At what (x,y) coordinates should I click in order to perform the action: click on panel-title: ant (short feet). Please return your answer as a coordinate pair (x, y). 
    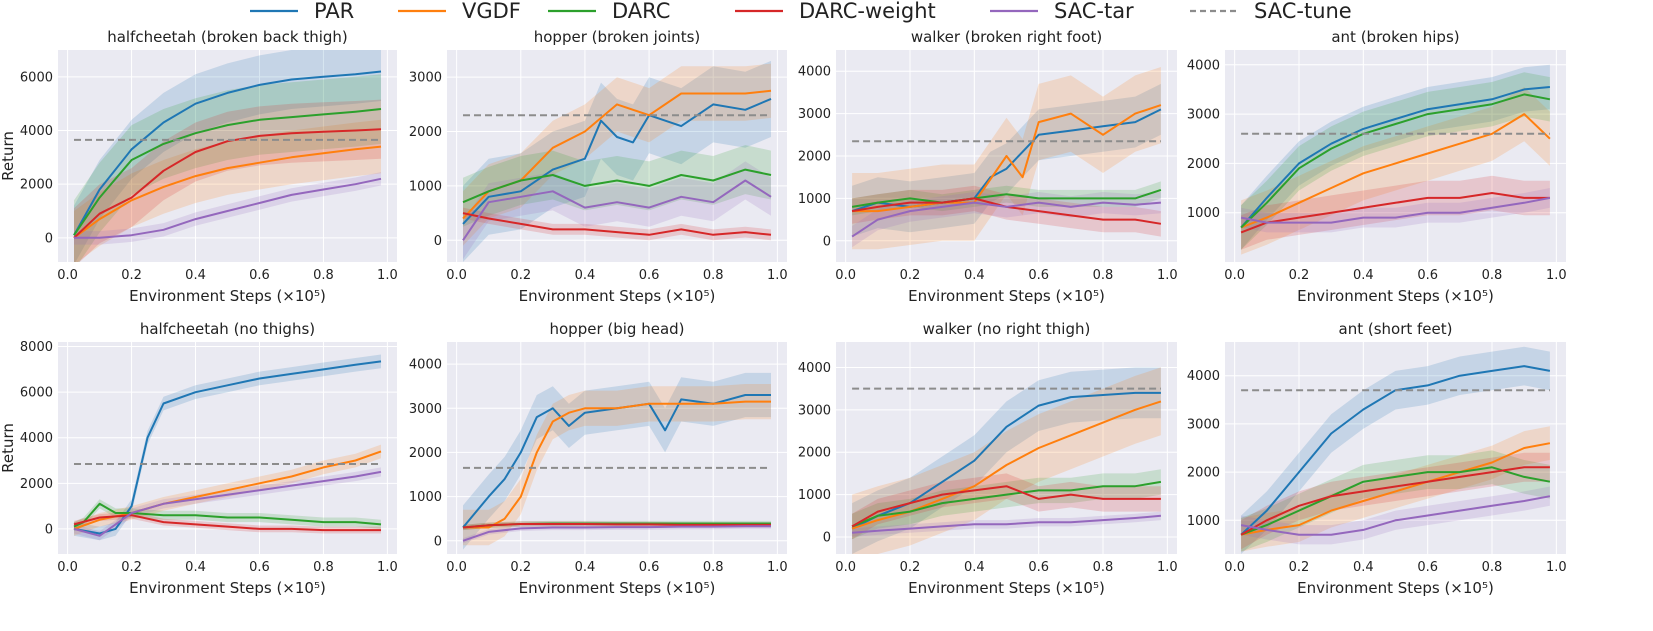
    Looking at the image, I should click on (1396, 329).